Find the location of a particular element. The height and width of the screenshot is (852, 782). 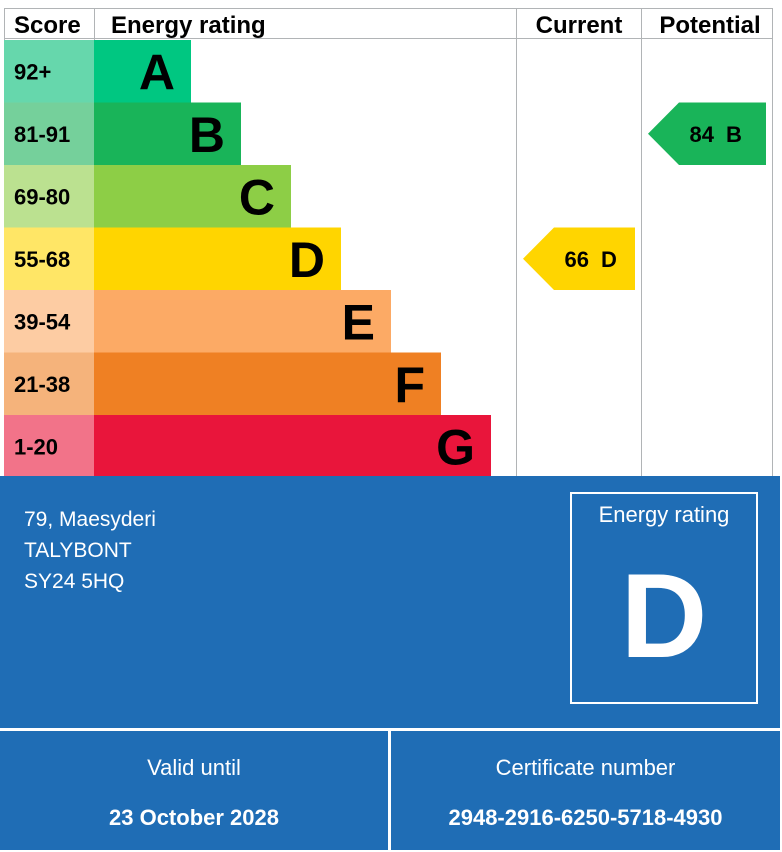

potential-rating-arrow is located at coordinates (707, 133).